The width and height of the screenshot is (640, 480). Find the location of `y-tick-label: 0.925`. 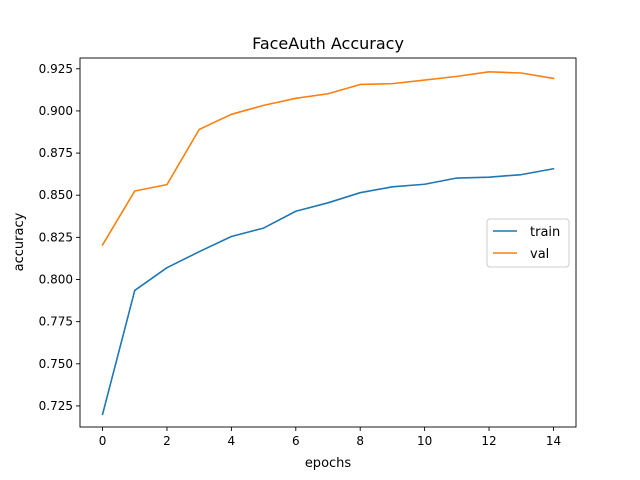

y-tick-label: 0.925 is located at coordinates (56, 69).